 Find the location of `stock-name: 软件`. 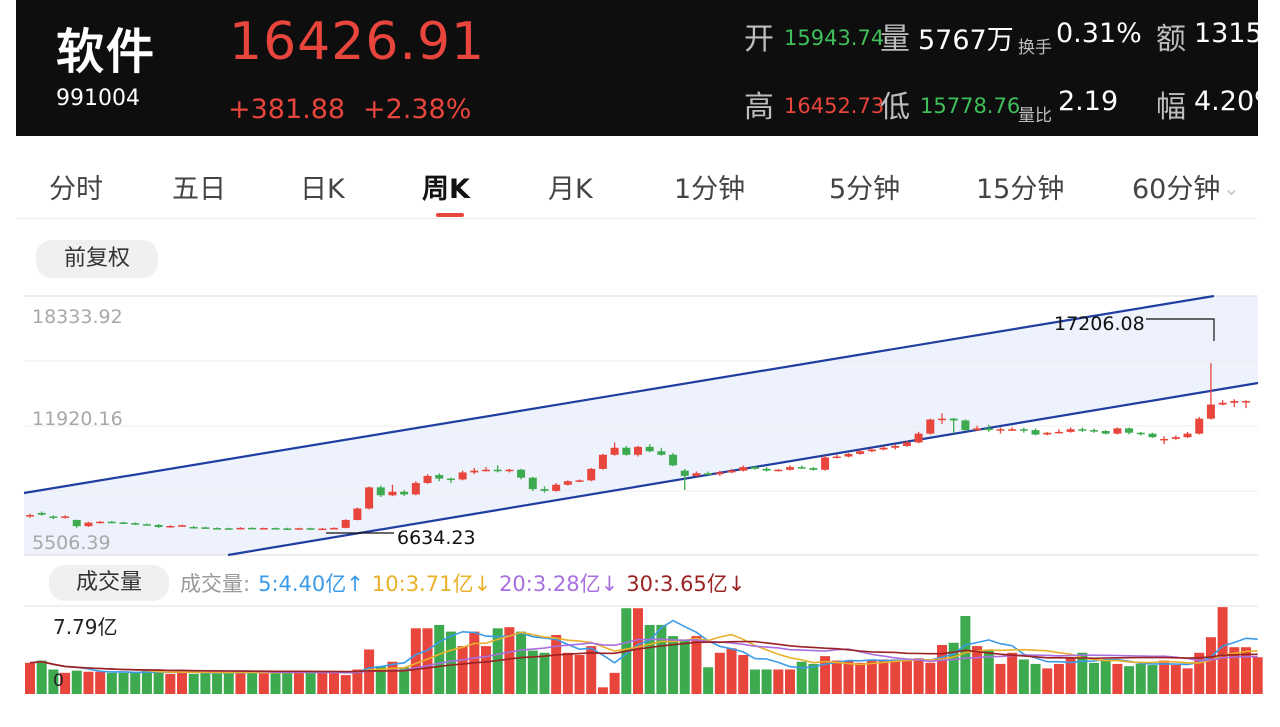

stock-name: 软件 is located at coordinates (106, 52).